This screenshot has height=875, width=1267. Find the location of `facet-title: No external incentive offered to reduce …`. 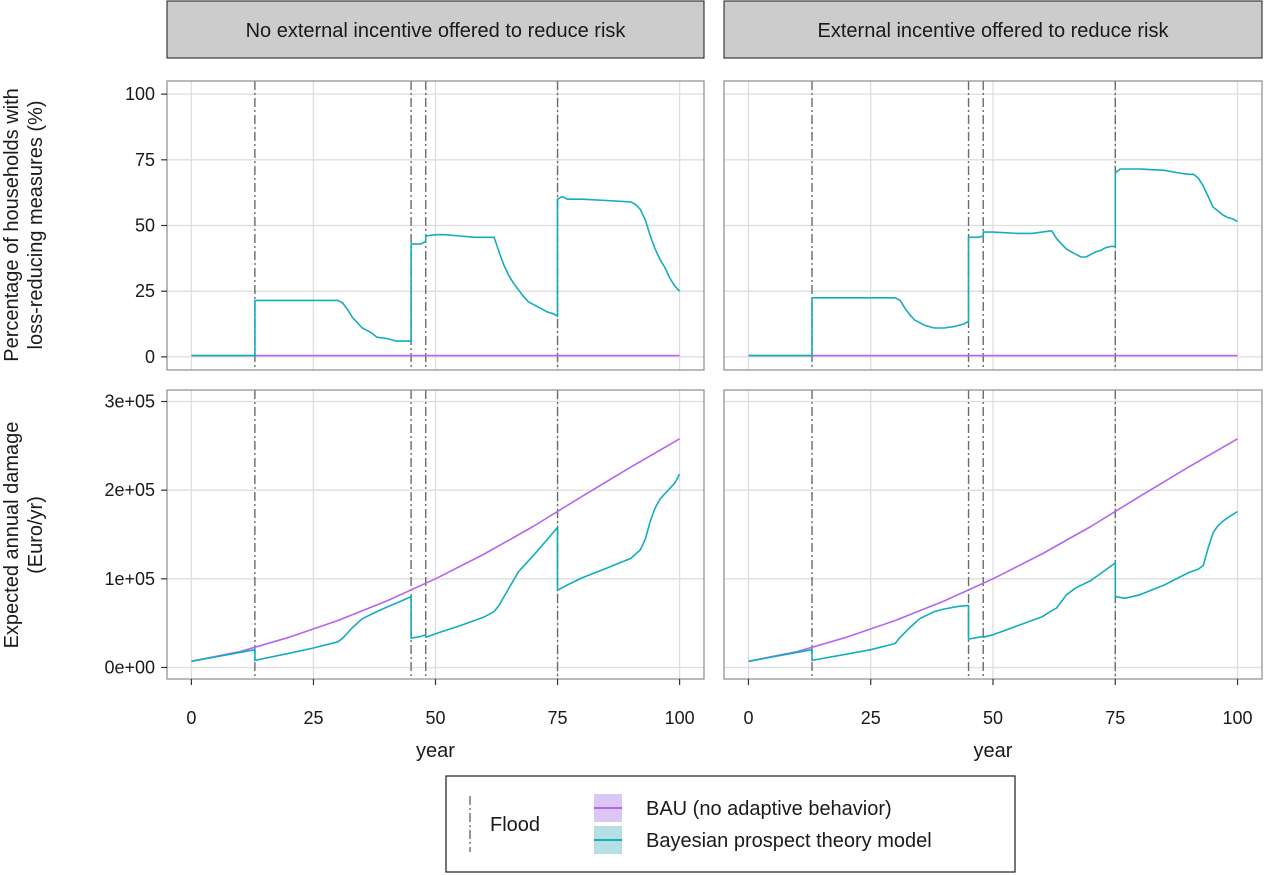

facet-title: No external incentive offered to reduce … is located at coordinates (436, 31).